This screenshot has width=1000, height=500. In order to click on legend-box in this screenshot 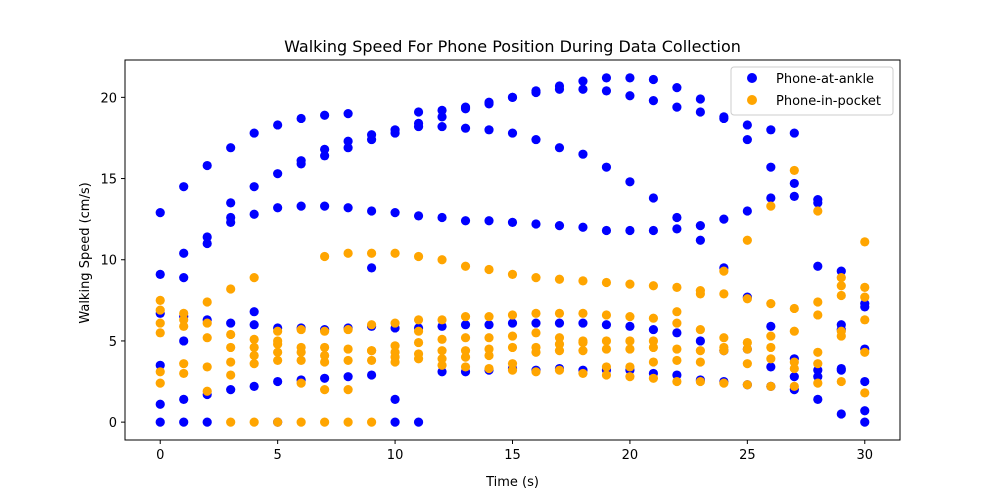, I will do `click(812, 91)`.